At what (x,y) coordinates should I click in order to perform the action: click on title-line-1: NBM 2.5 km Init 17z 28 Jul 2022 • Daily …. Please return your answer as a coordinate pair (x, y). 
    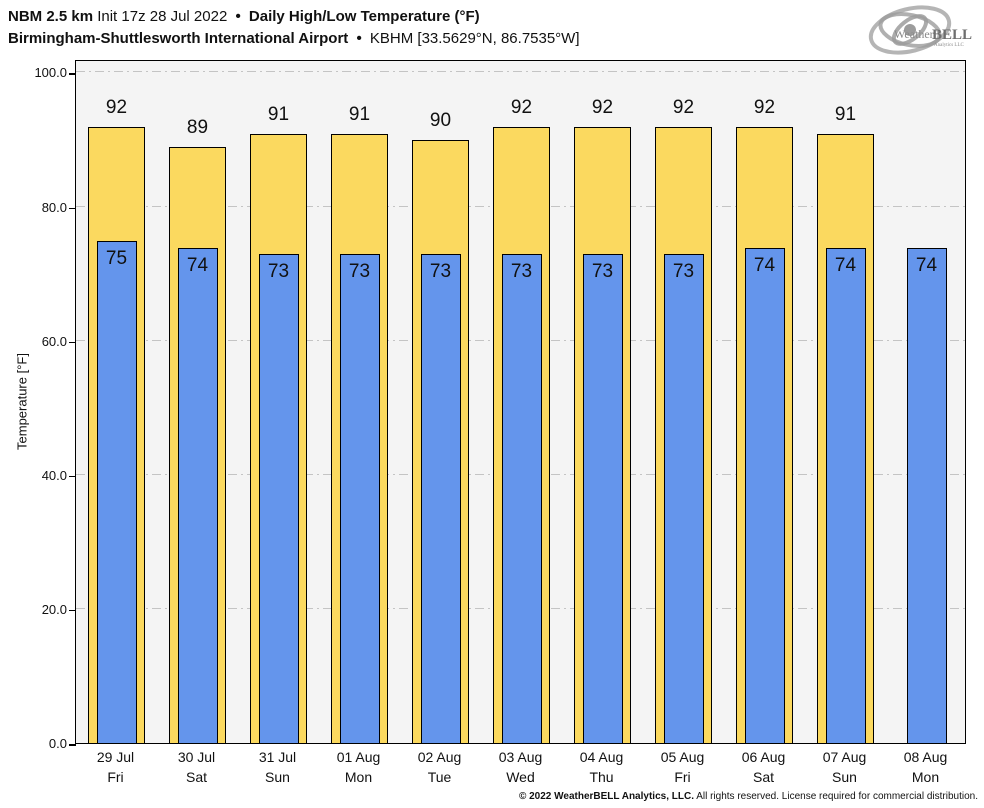
    Looking at the image, I should click on (294, 17).